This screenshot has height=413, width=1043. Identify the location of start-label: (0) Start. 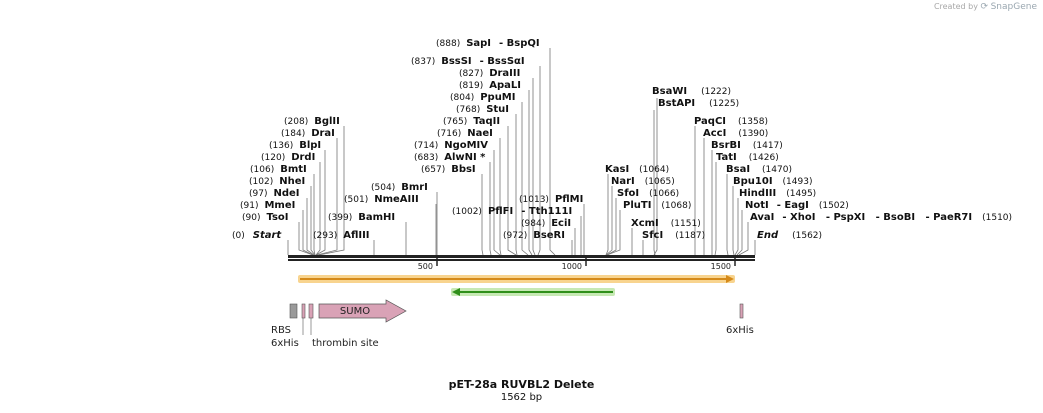
(257, 235).